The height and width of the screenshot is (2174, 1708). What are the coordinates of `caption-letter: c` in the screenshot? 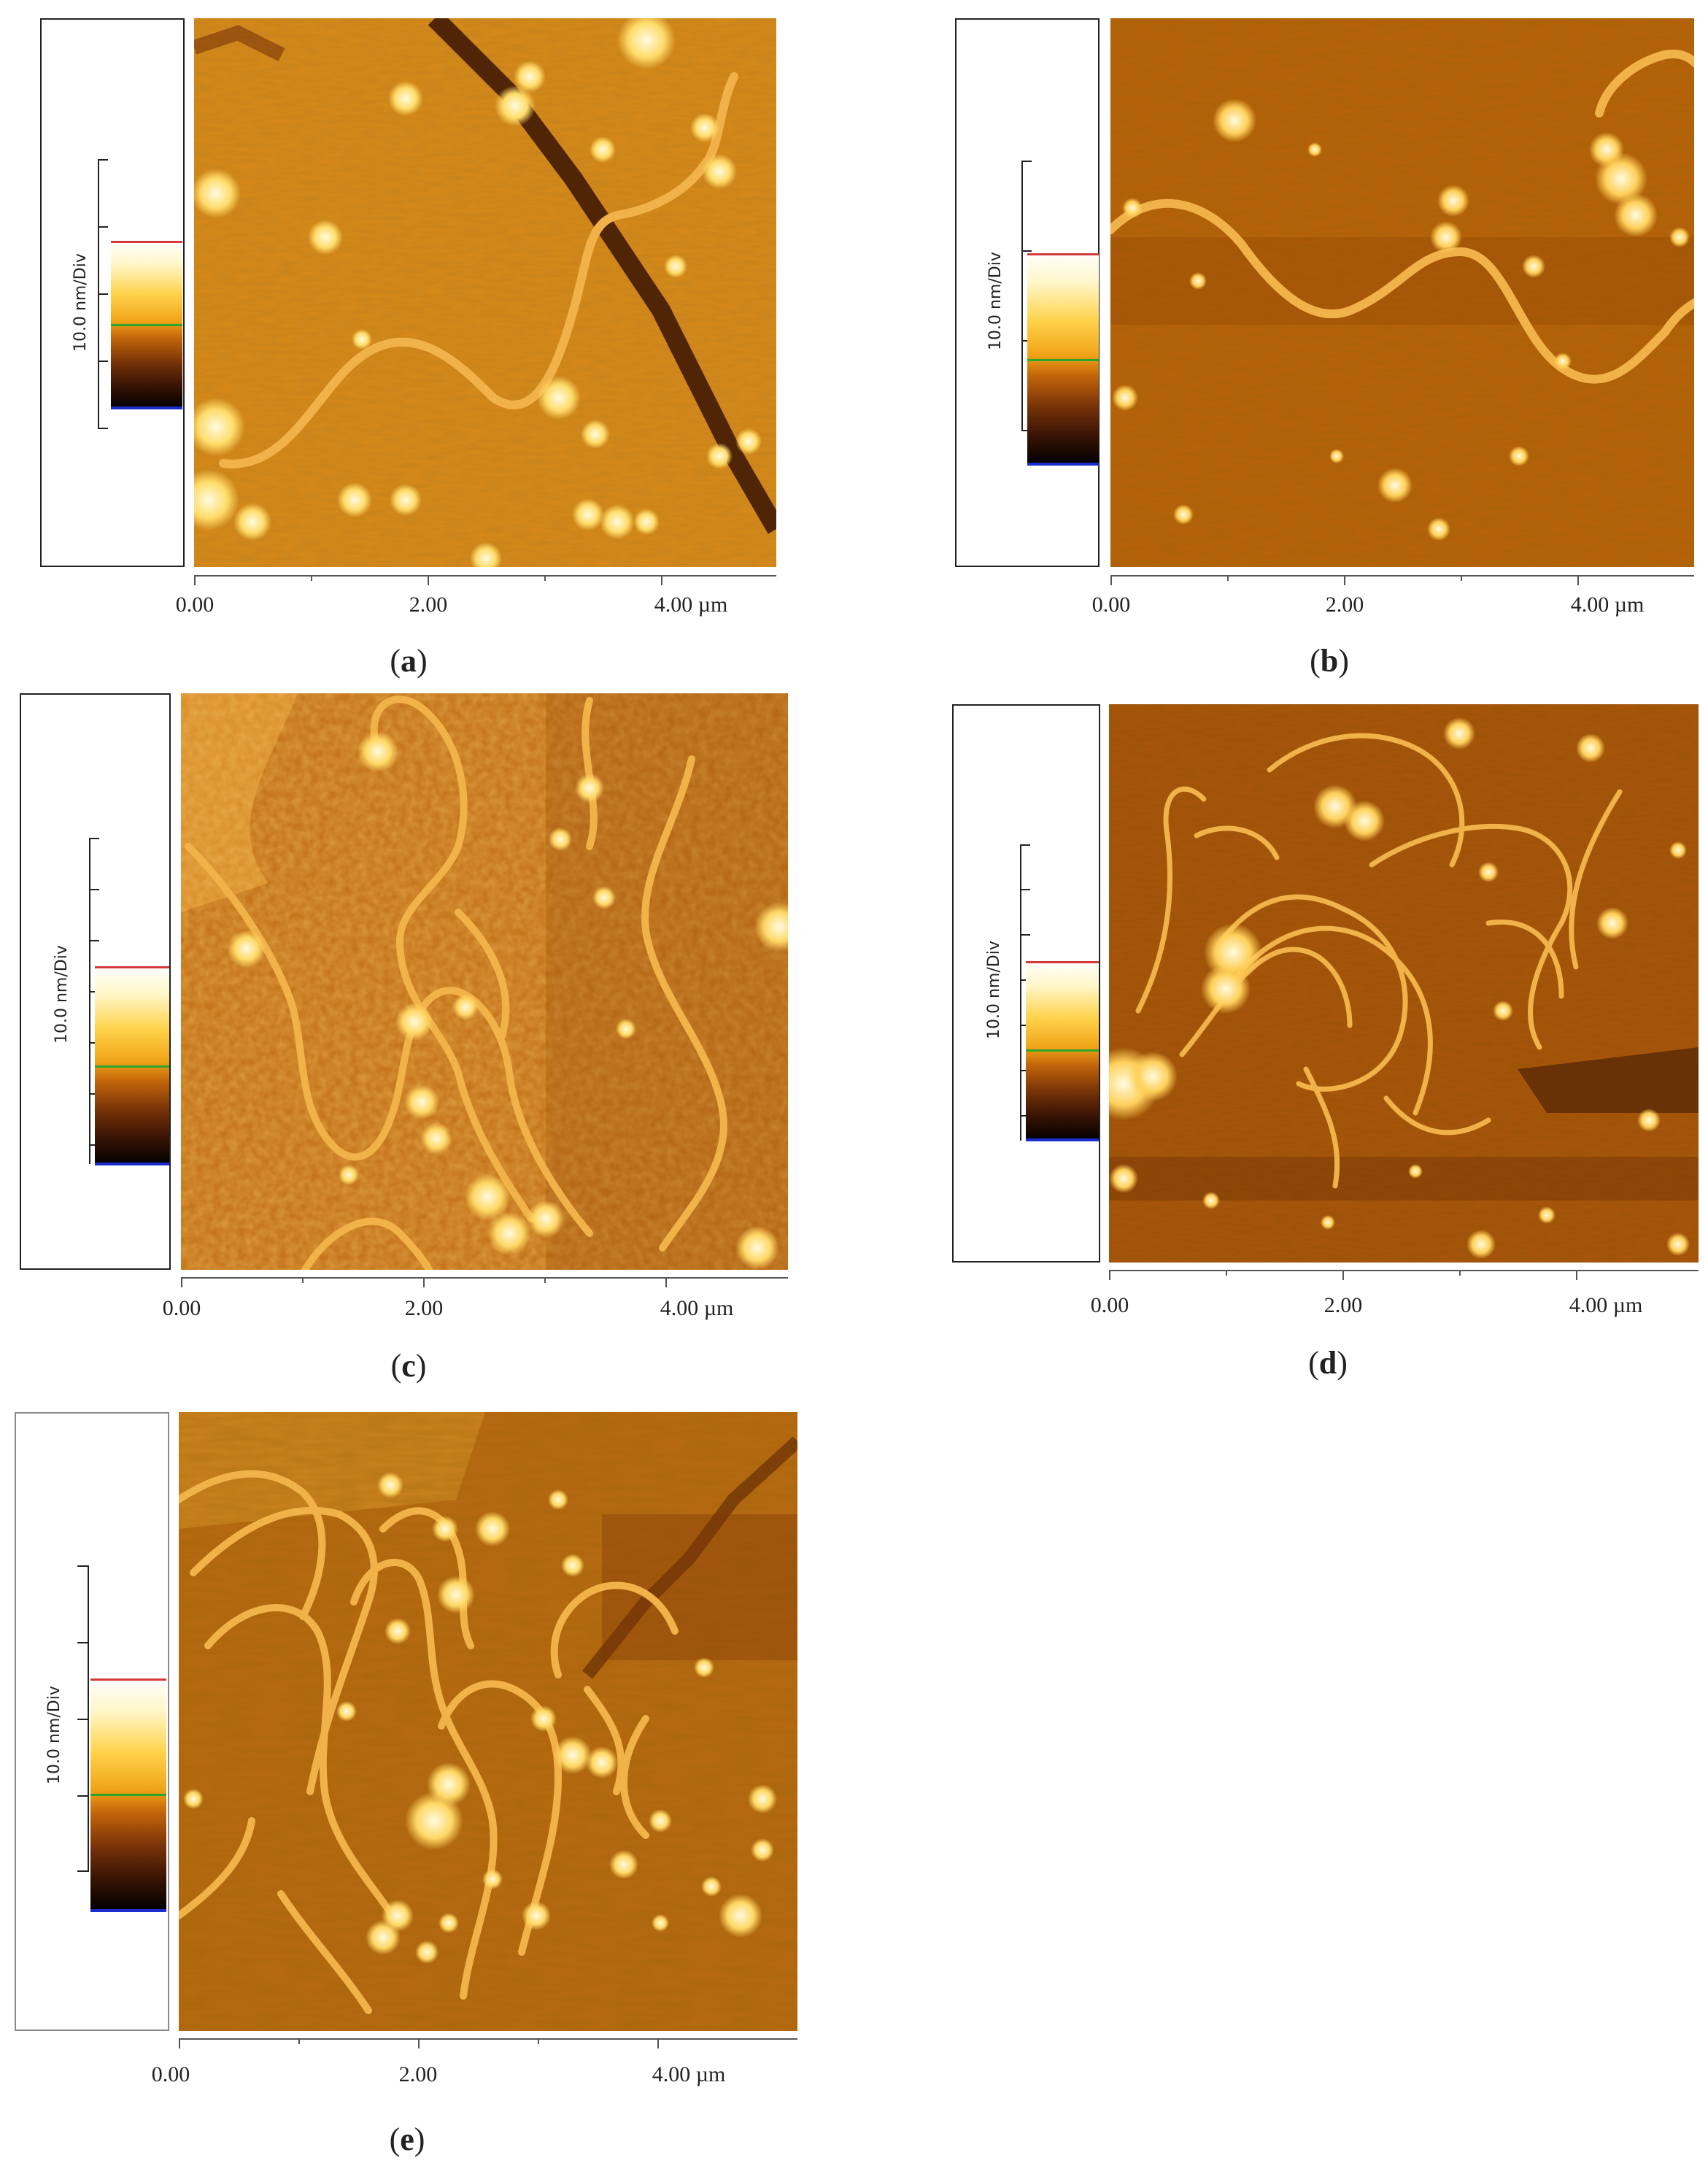 It's located at (408, 1366).